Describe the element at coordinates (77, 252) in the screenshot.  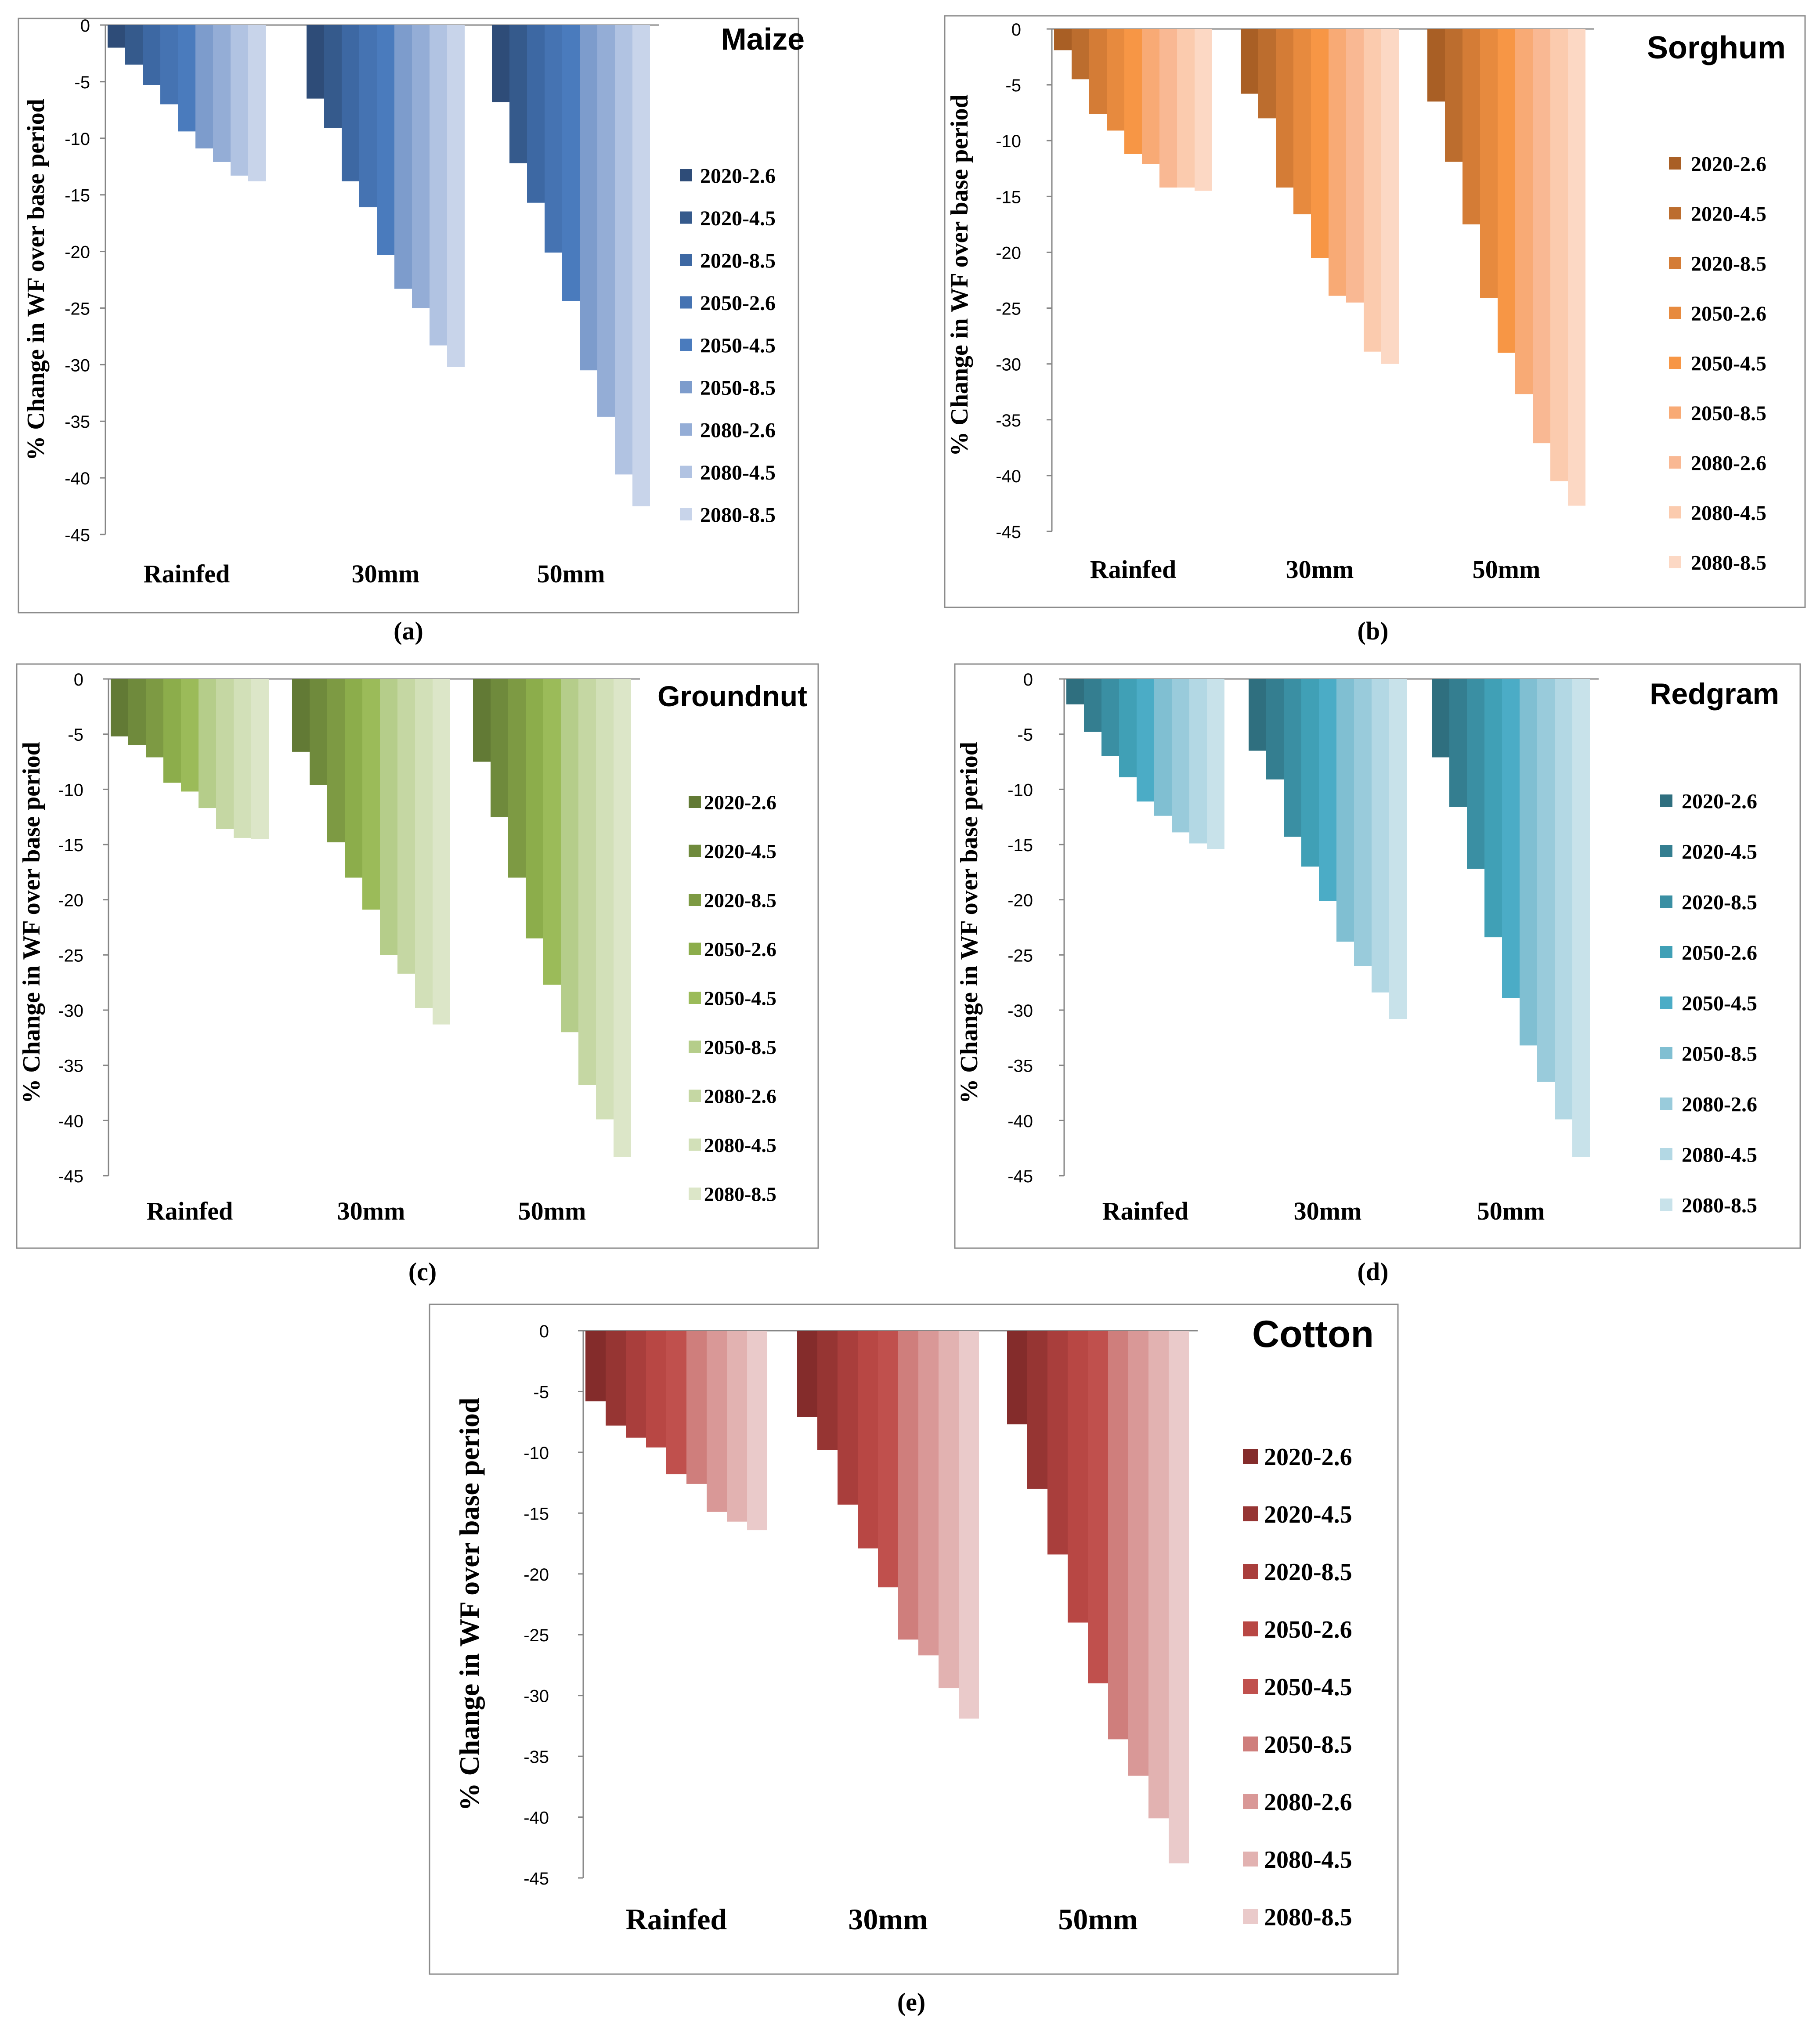
I see `y-tick-label: -20` at that location.